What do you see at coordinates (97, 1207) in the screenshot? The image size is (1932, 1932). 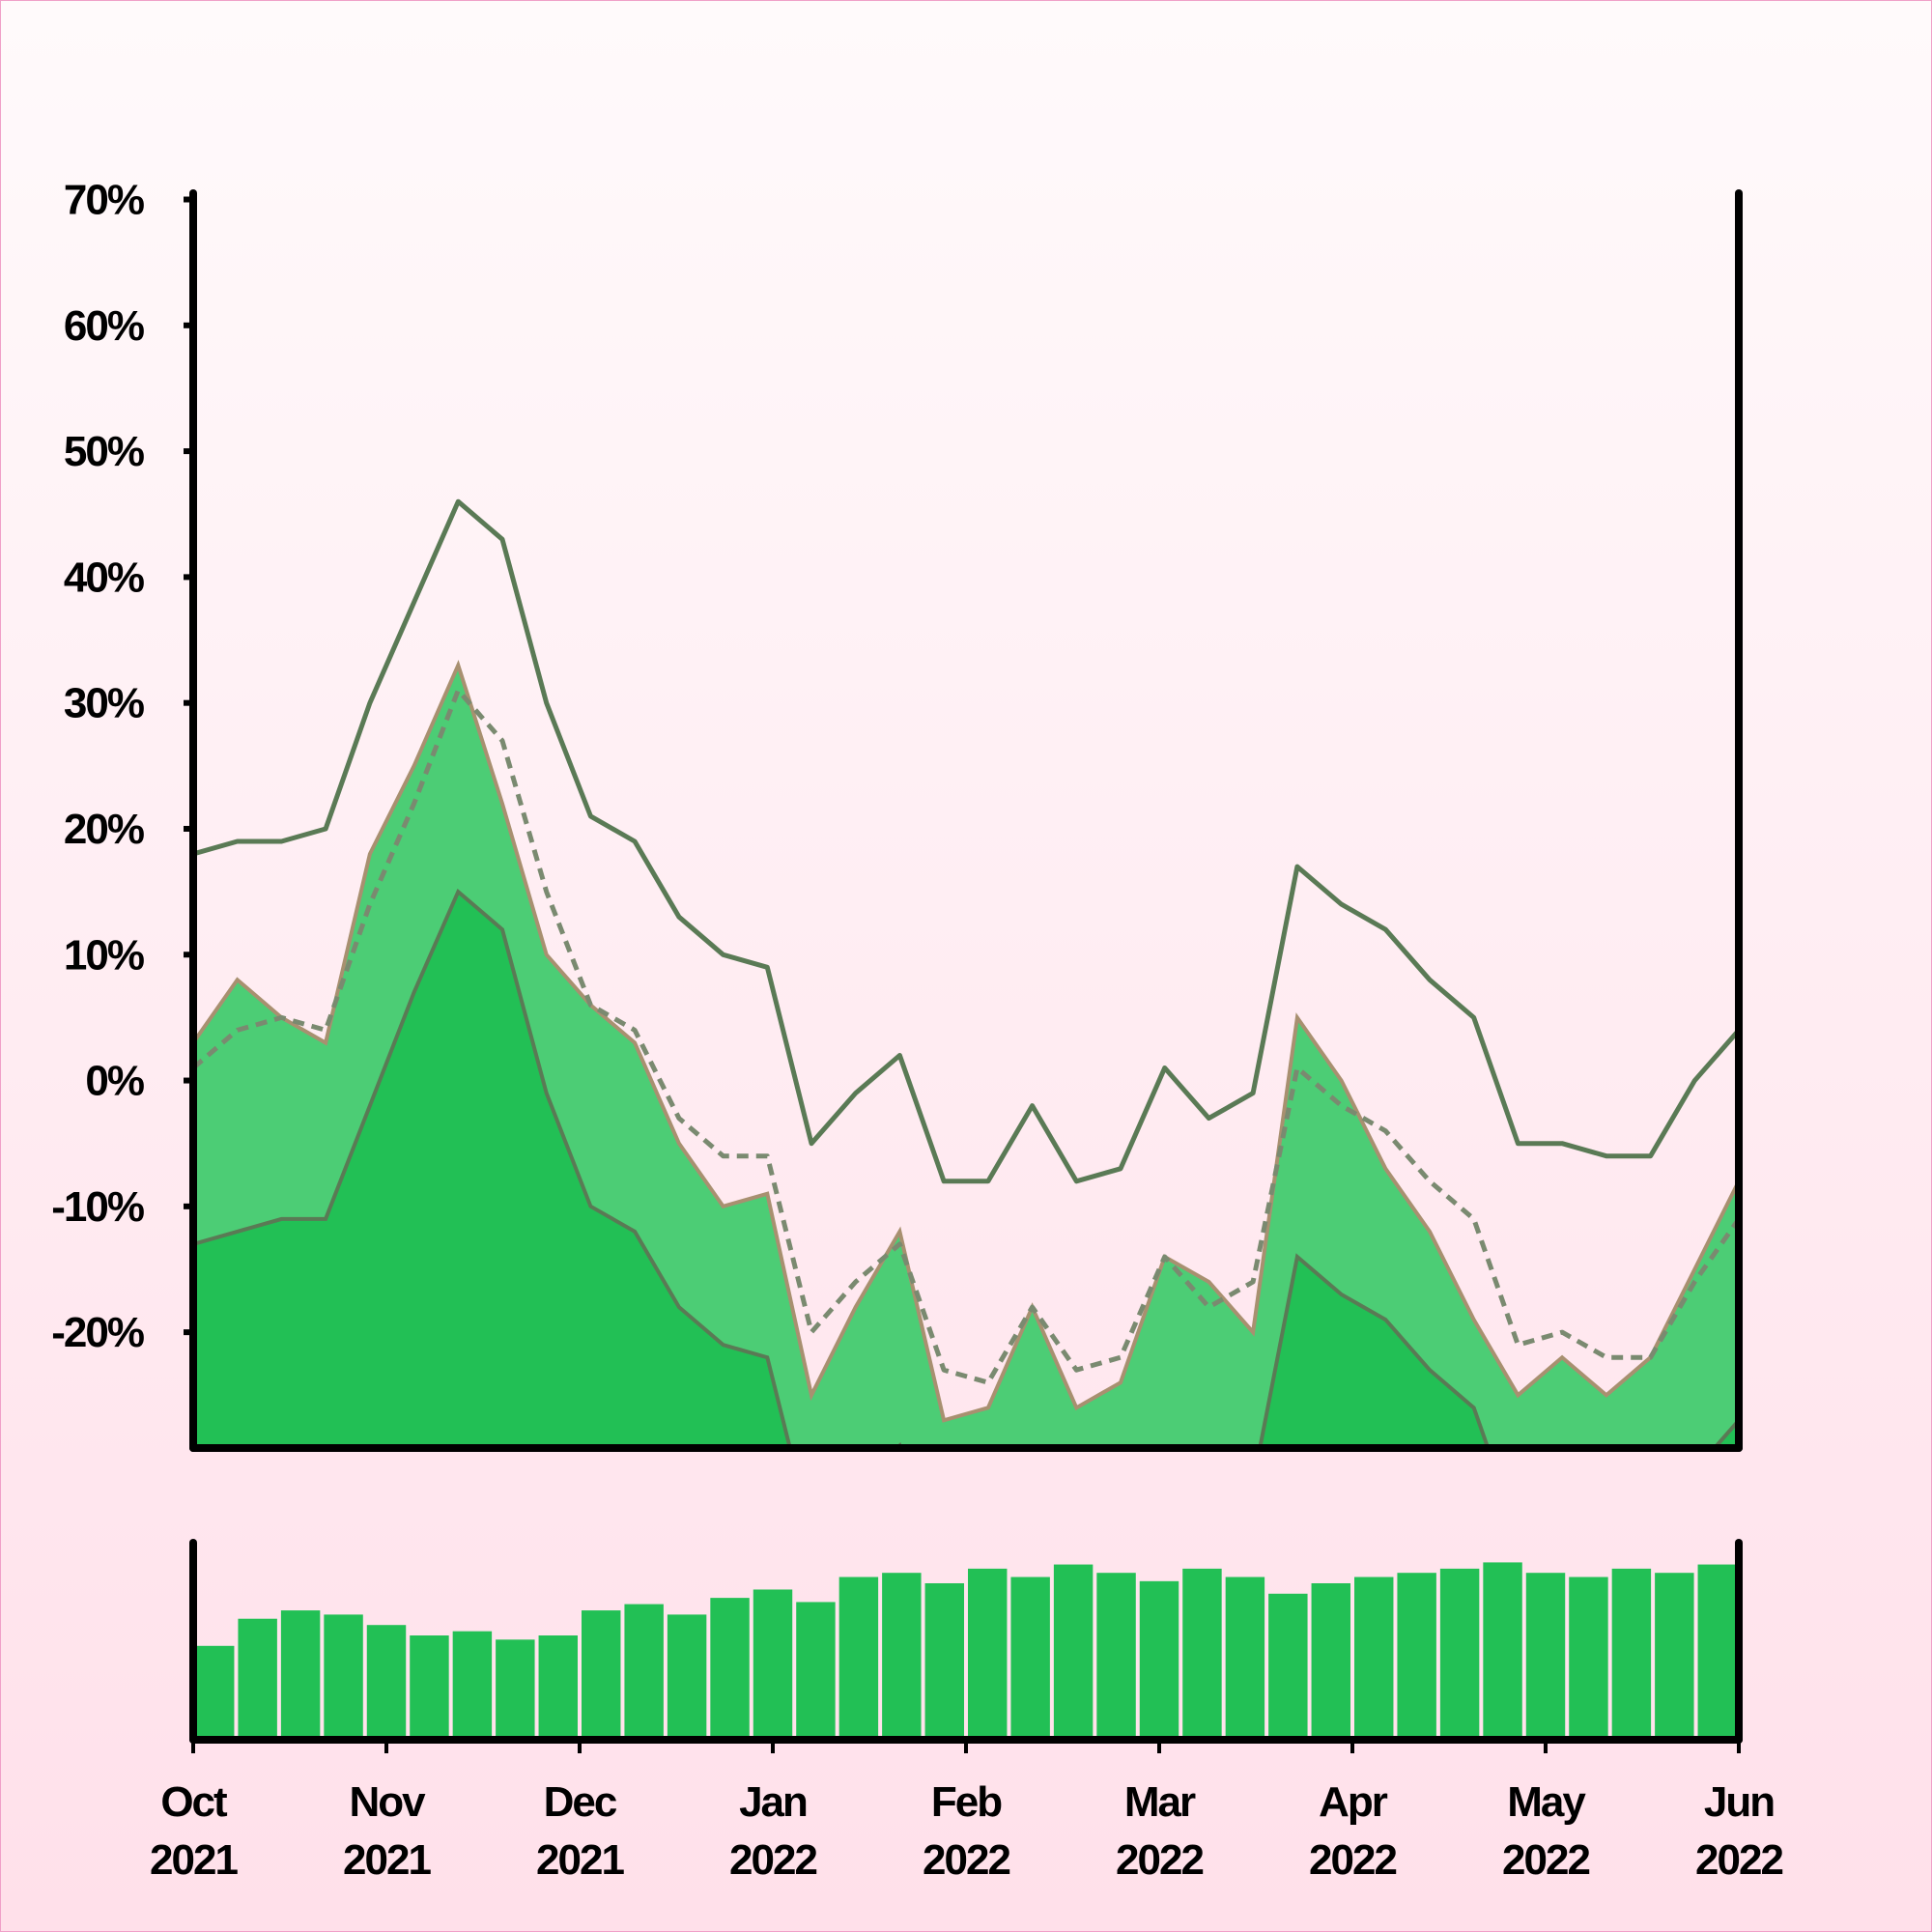 I see `y-tick-label: -10%` at bounding box center [97, 1207].